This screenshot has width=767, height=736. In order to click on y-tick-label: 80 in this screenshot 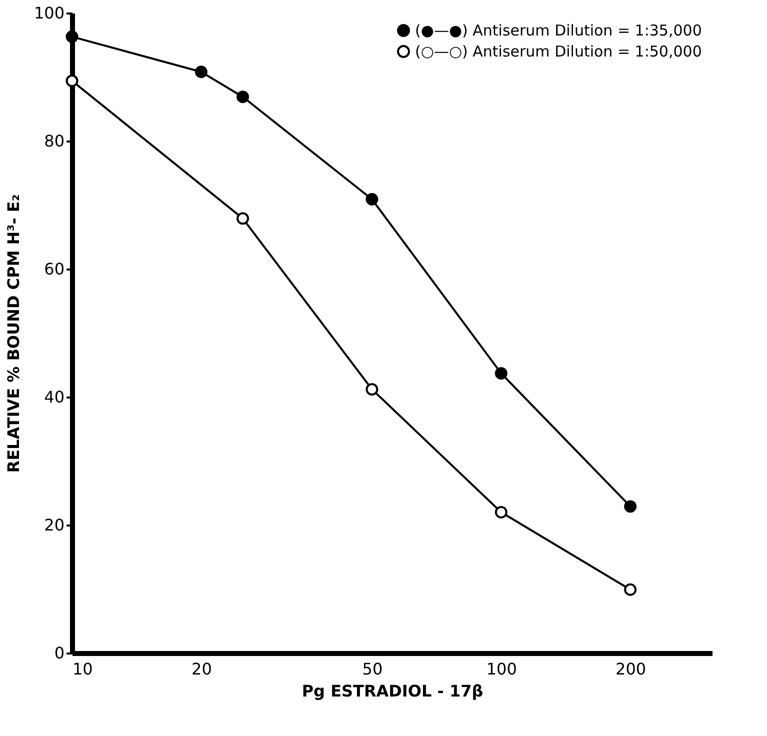, I will do `click(54, 141)`.